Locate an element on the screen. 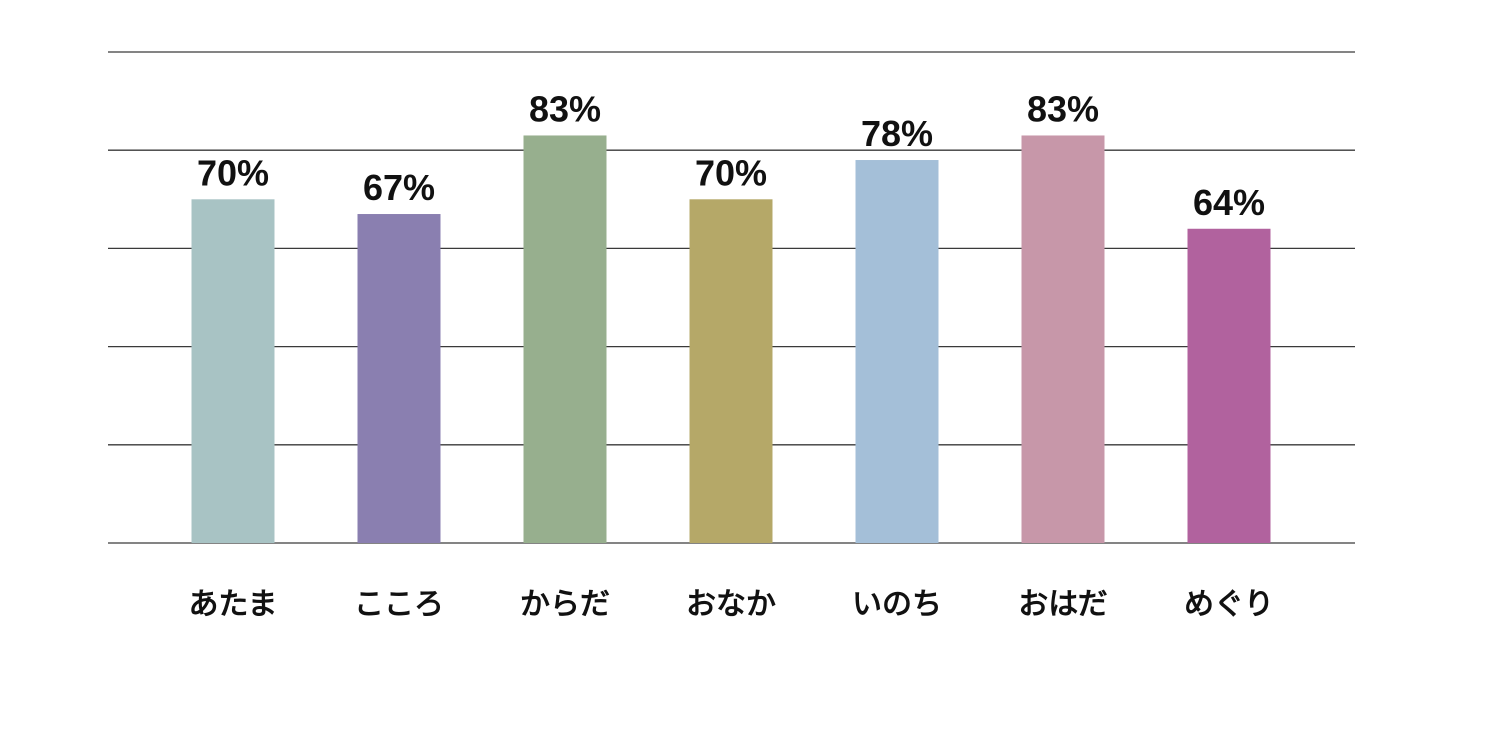 Image resolution: width=1498 pixels, height=740 pixels. category-label-7: めぐり is located at coordinates (1229, 604).